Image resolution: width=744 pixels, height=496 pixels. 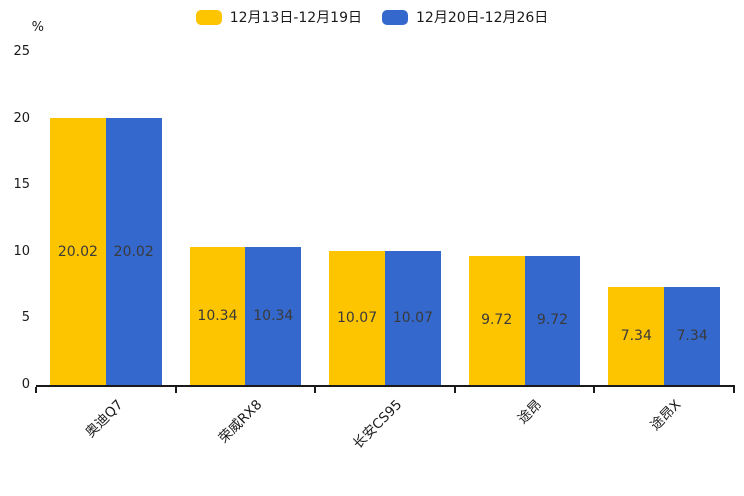 I want to click on x-category-label-途昂X: 途昂X, so click(x=666, y=415).